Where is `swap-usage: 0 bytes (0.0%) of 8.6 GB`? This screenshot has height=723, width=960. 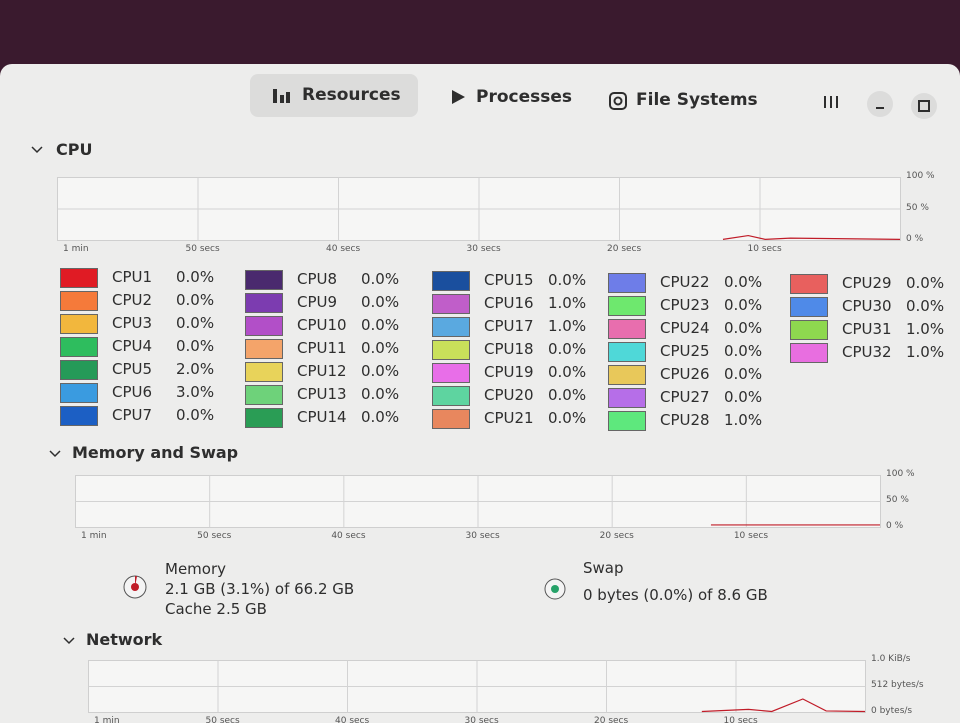 swap-usage: 0 bytes (0.0%) of 8.6 GB is located at coordinates (675, 595).